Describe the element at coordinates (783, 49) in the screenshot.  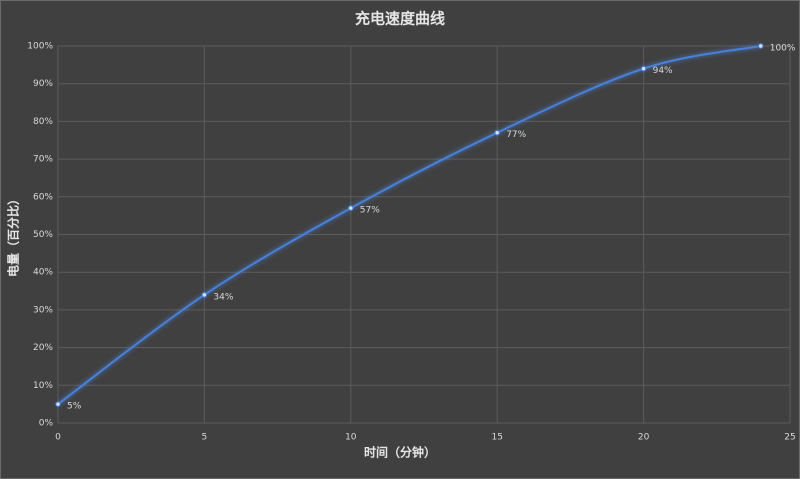
I see `data-label: 100%` at that location.